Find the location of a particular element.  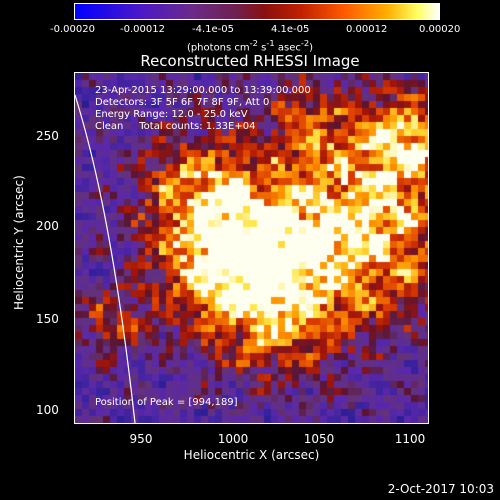

timestamp: 2-Oct-2017 10:03 is located at coordinates (440, 489).